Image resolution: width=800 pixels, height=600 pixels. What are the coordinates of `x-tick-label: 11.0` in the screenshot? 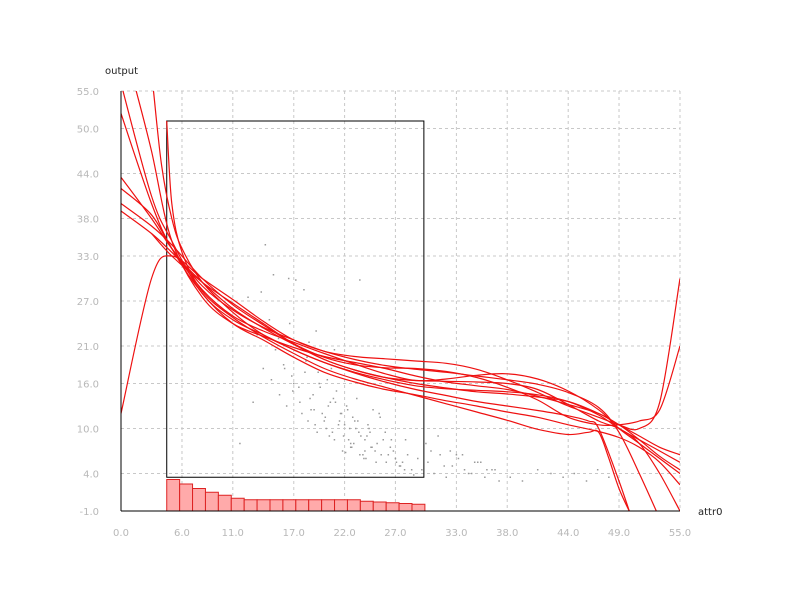 It's located at (233, 533).